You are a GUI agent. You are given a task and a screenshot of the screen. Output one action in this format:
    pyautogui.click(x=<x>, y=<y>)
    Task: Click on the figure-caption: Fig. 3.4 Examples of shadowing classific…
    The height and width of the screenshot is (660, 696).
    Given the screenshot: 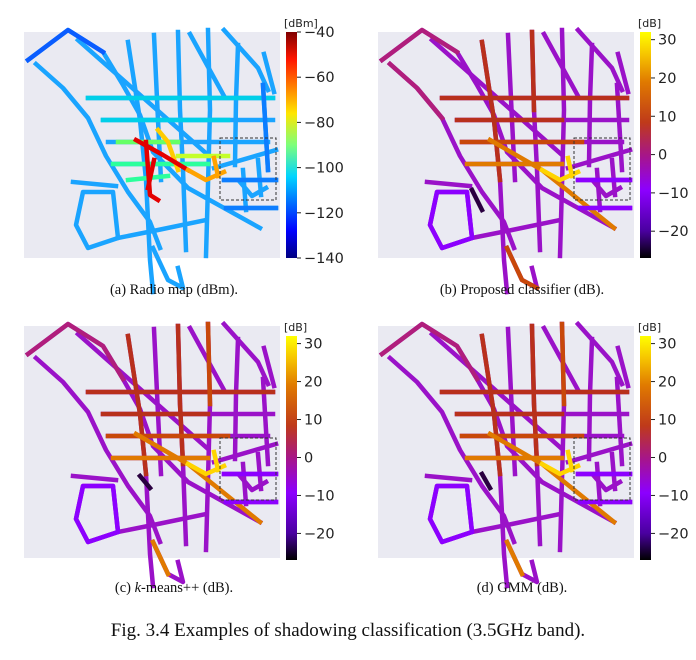 What is the action you would take?
    pyautogui.click(x=348, y=630)
    